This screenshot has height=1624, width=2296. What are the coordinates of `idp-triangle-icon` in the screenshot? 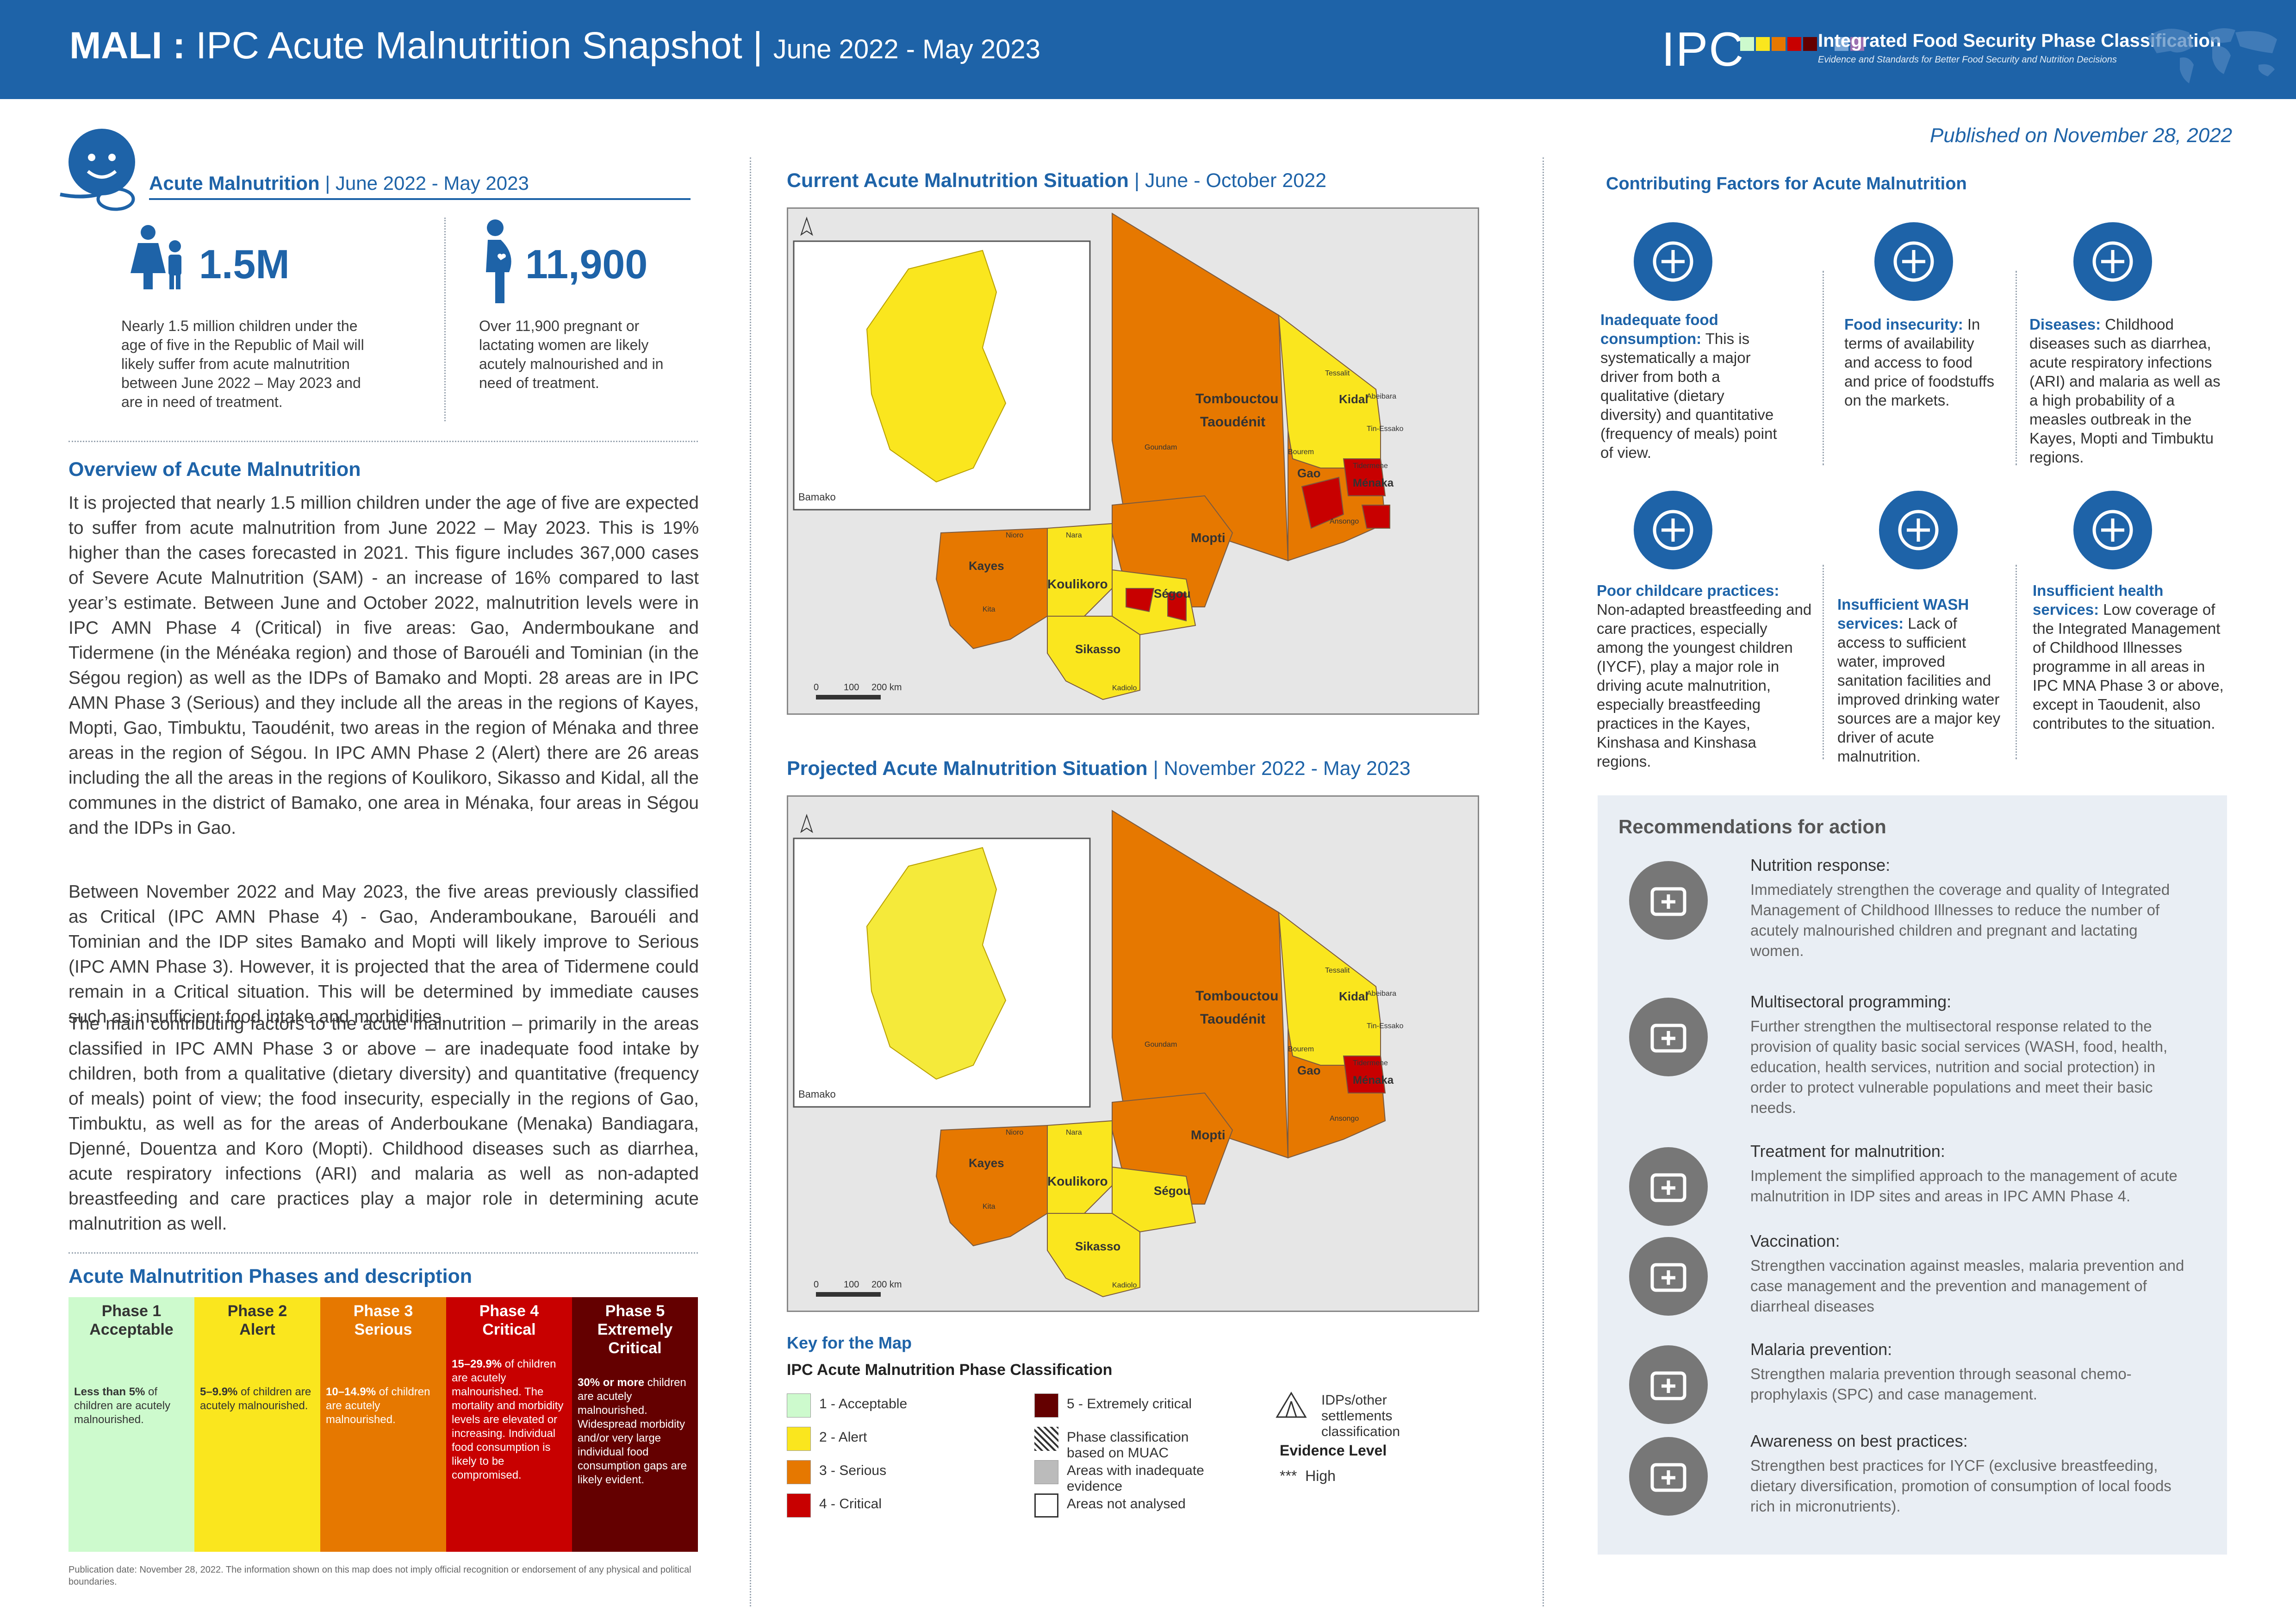 It's located at (1291, 1405).